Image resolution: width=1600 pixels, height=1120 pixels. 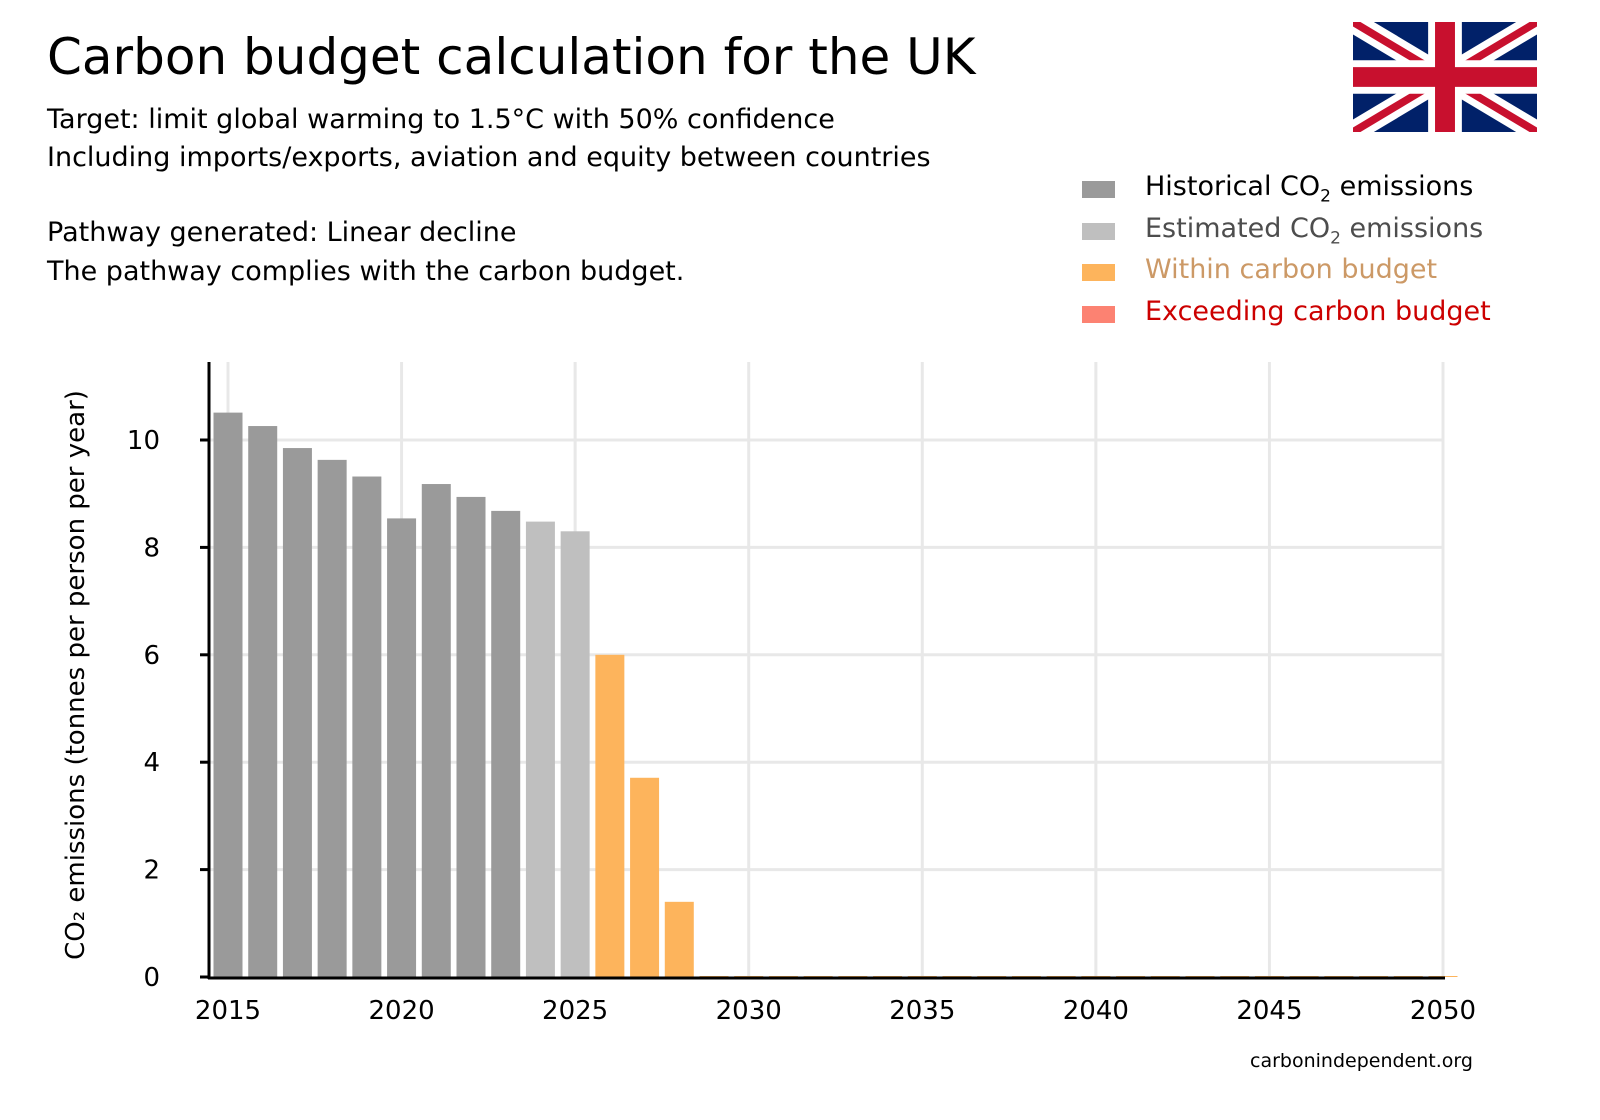 I want to click on x-tick-label: 2035, so click(x=922, y=1011).